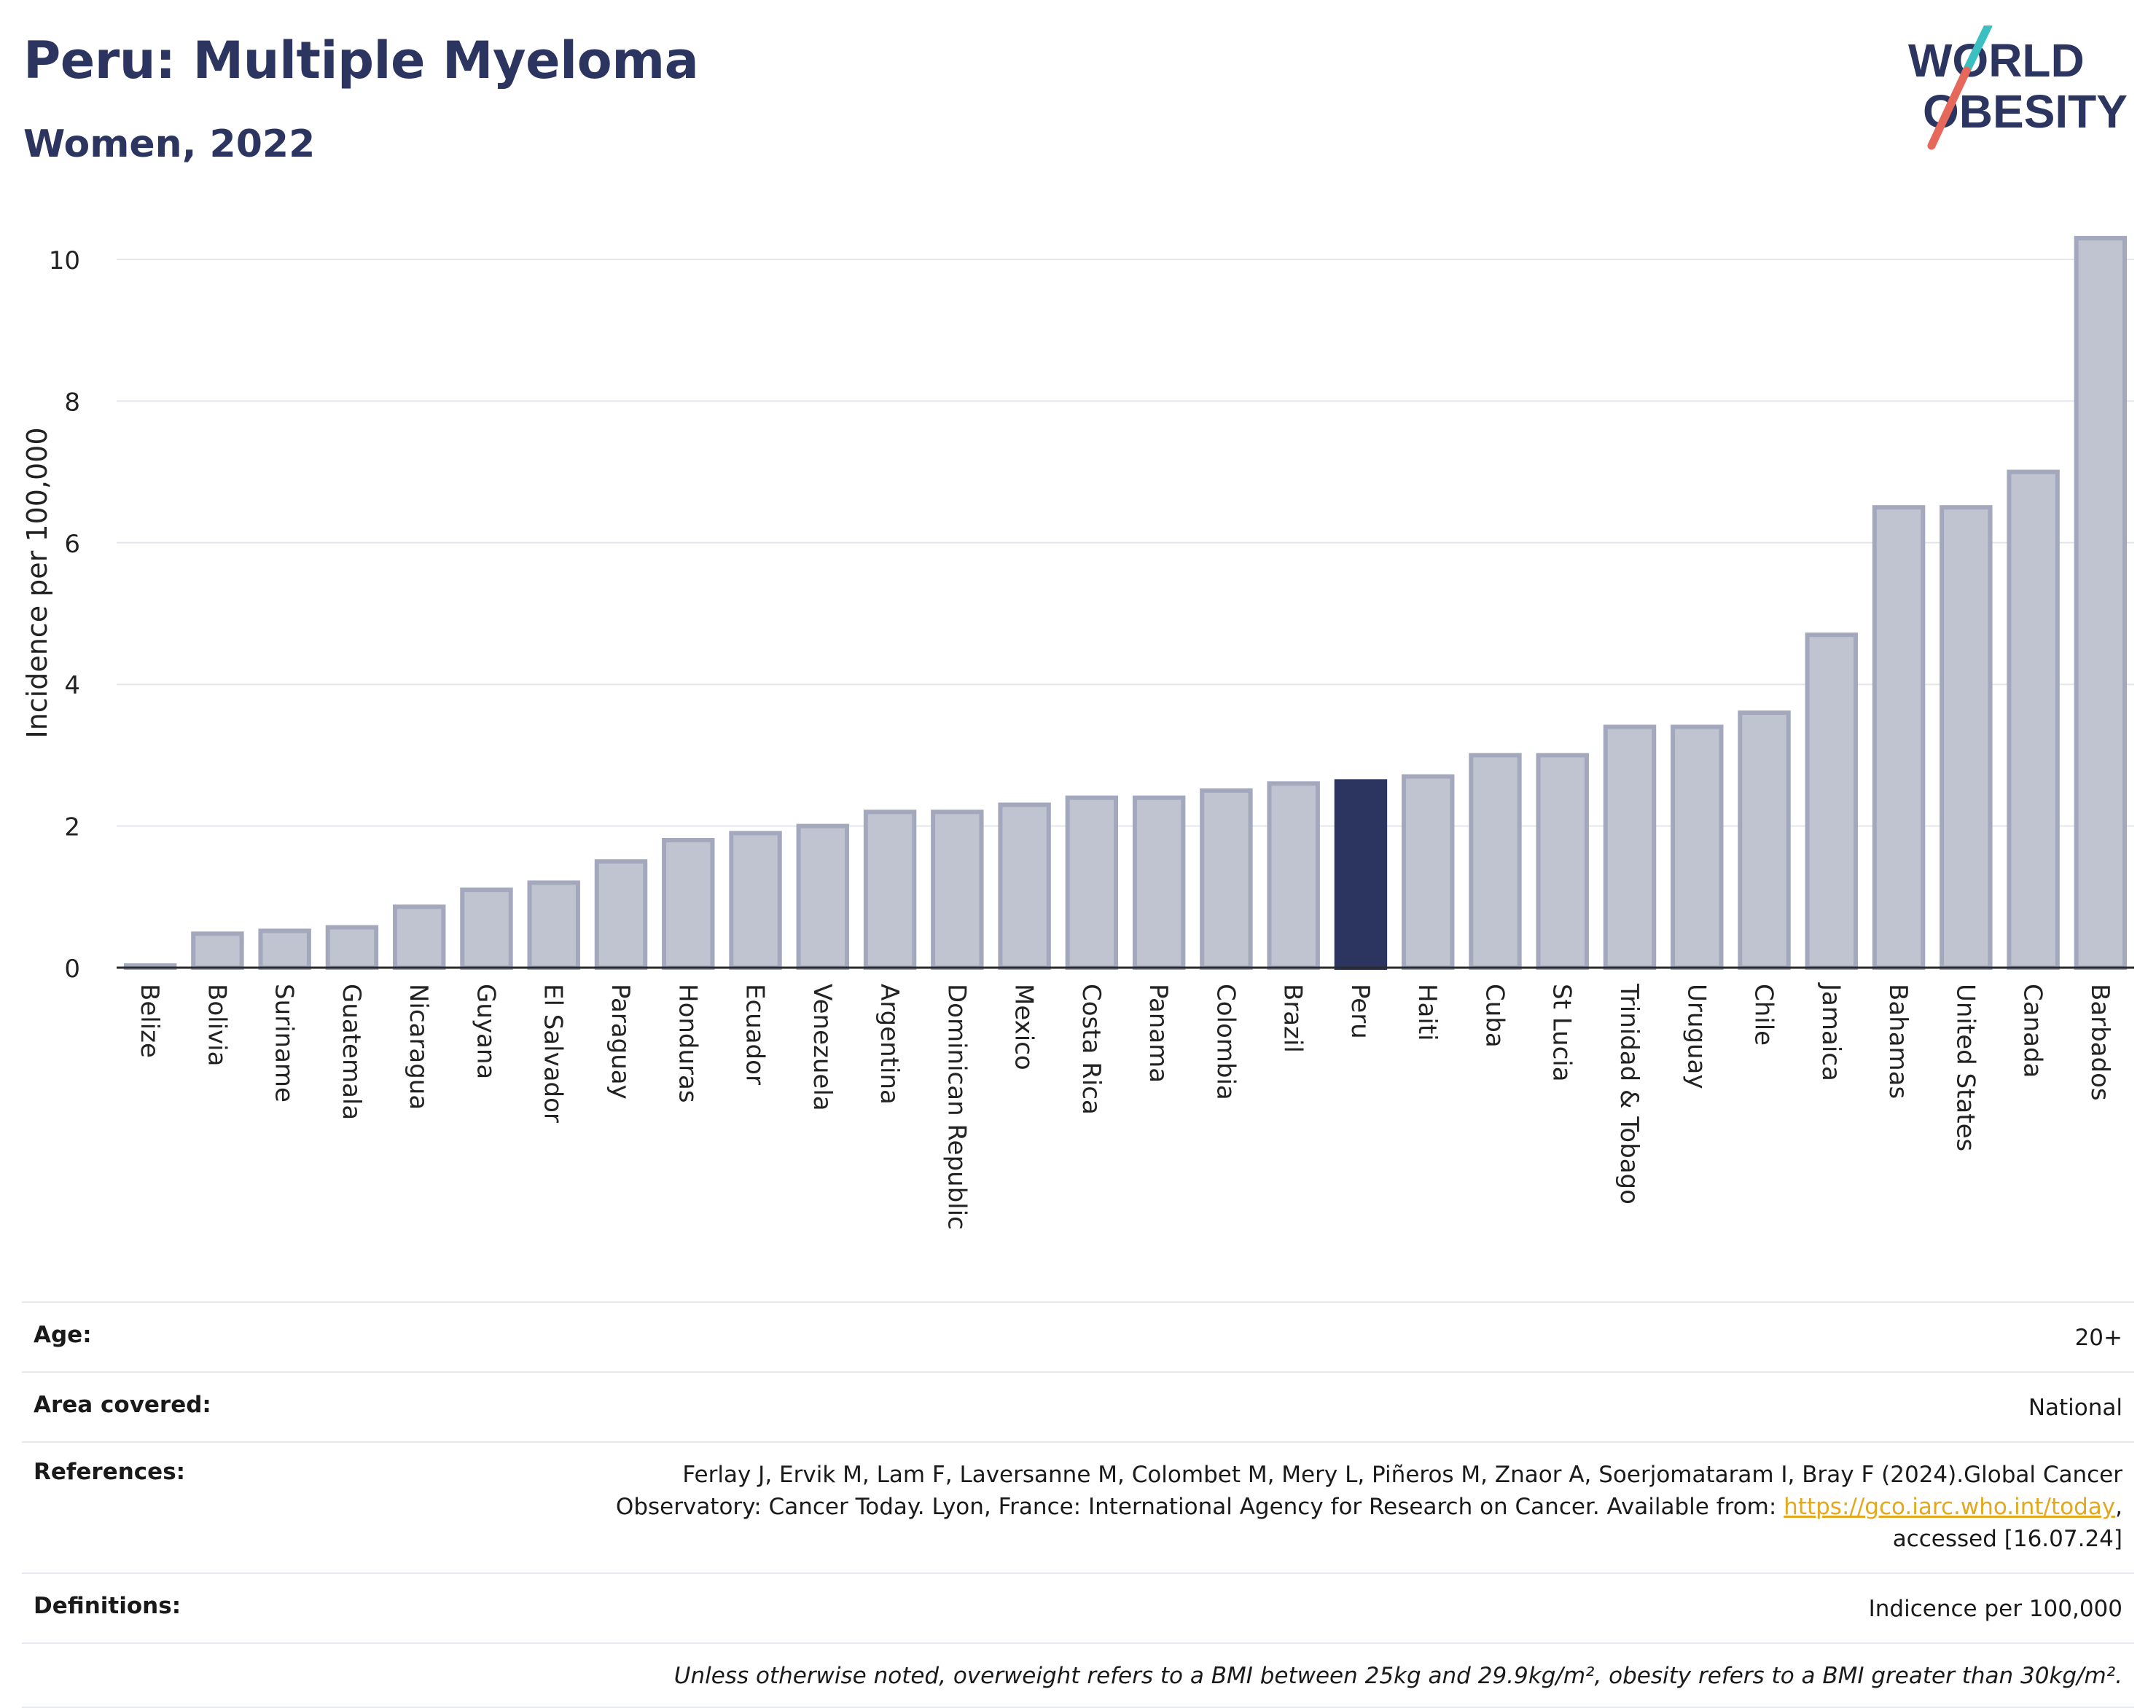  Describe the element at coordinates (1832, 801) in the screenshot. I see `bar-jamaica` at that location.